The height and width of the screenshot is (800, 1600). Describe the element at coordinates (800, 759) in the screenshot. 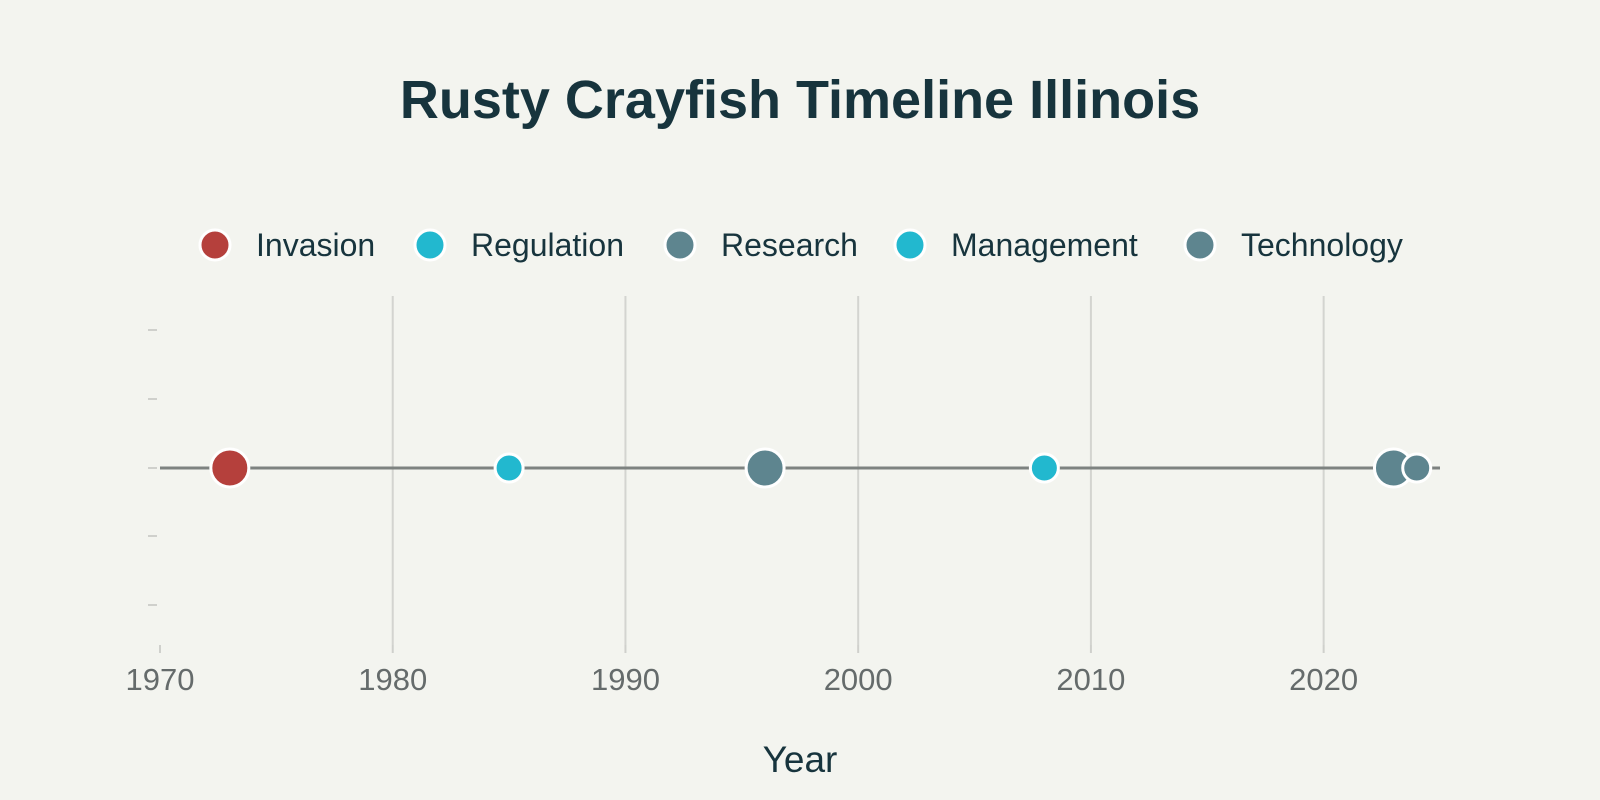

I see `x-axis-title: Year` at that location.